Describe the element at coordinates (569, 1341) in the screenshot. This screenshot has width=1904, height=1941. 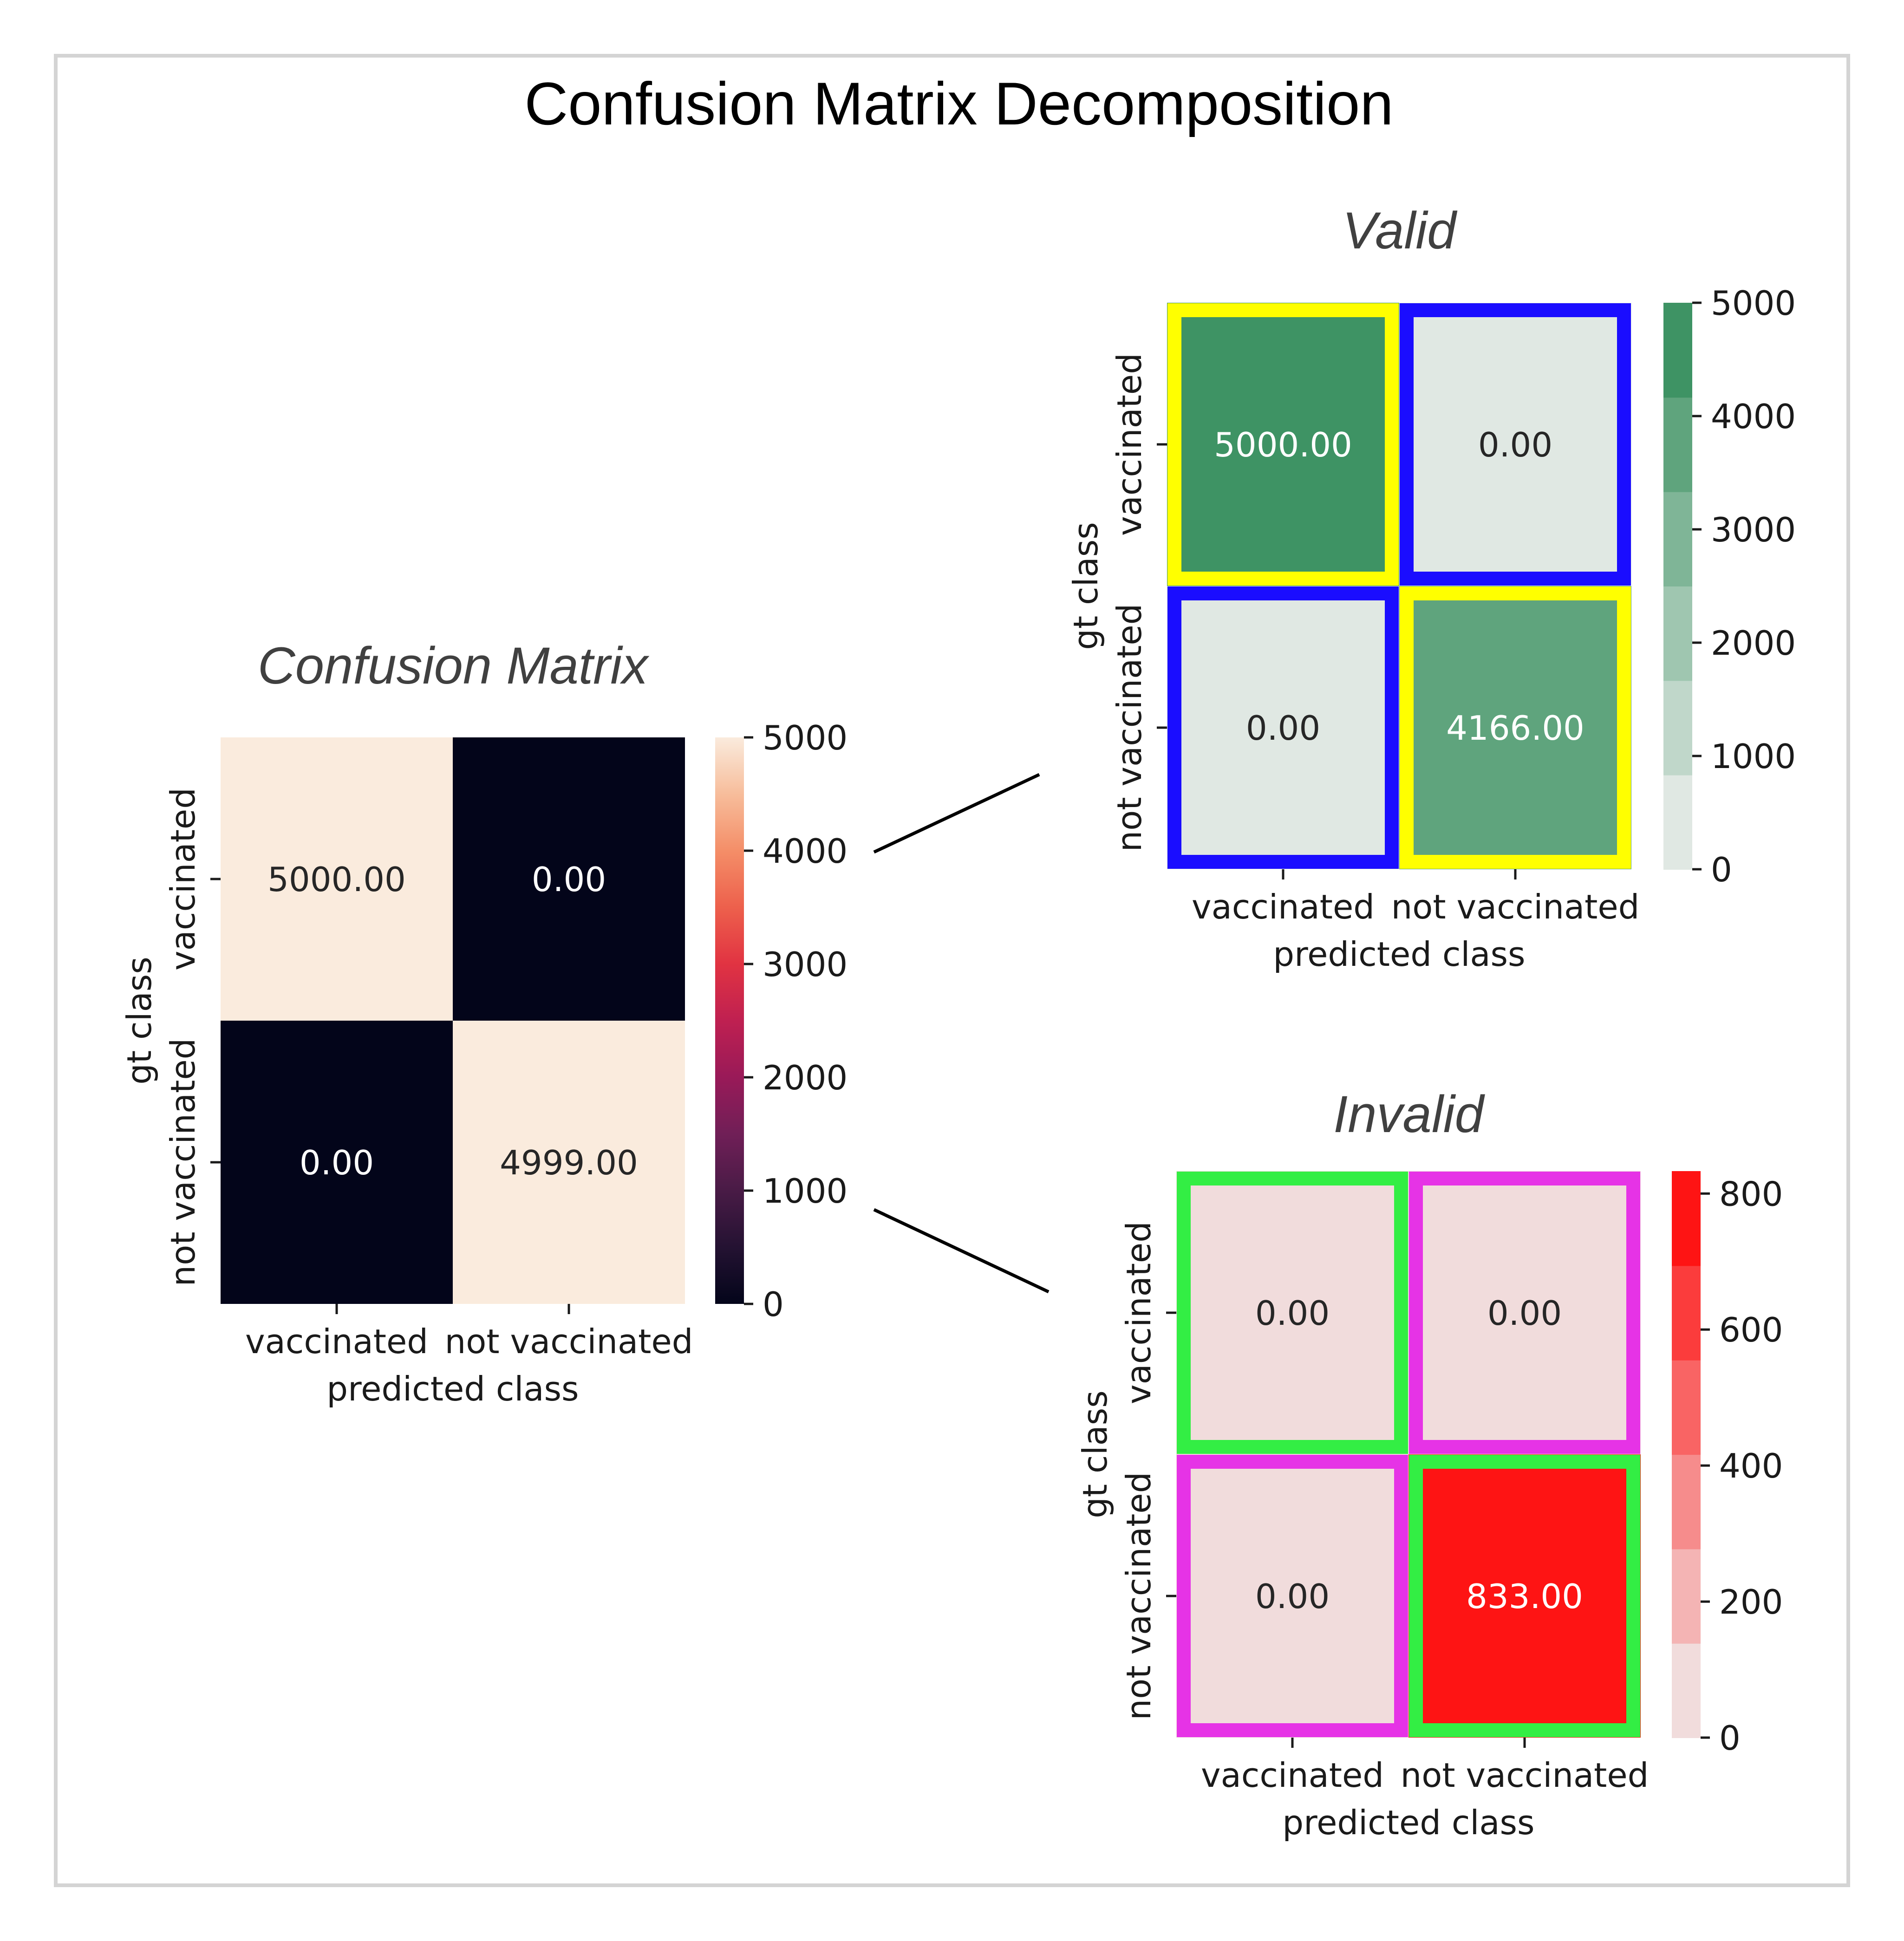
I see `cm-x-tick-label-1: not vaccinated` at that location.